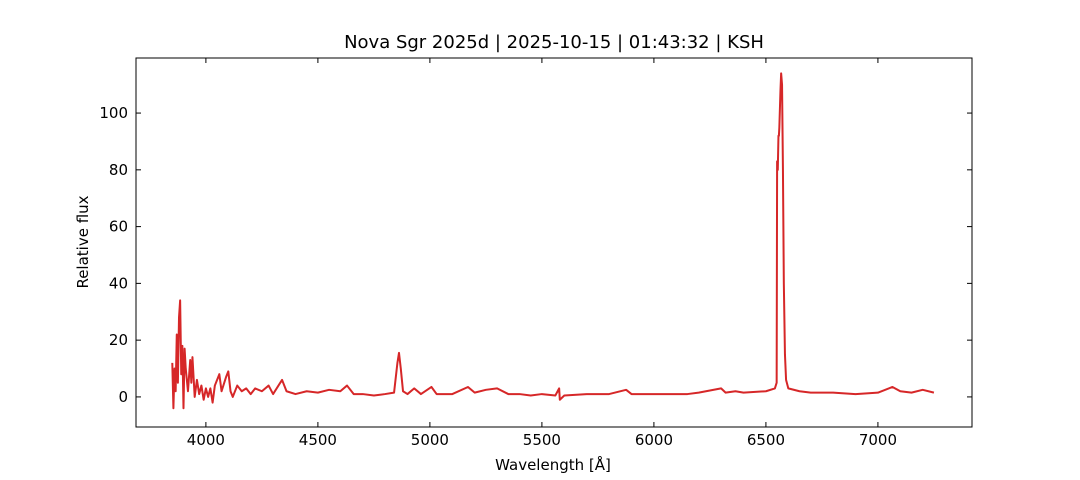 The image size is (1080, 480). Describe the element at coordinates (206, 440) in the screenshot. I see `x-tick-label: 4000` at that location.